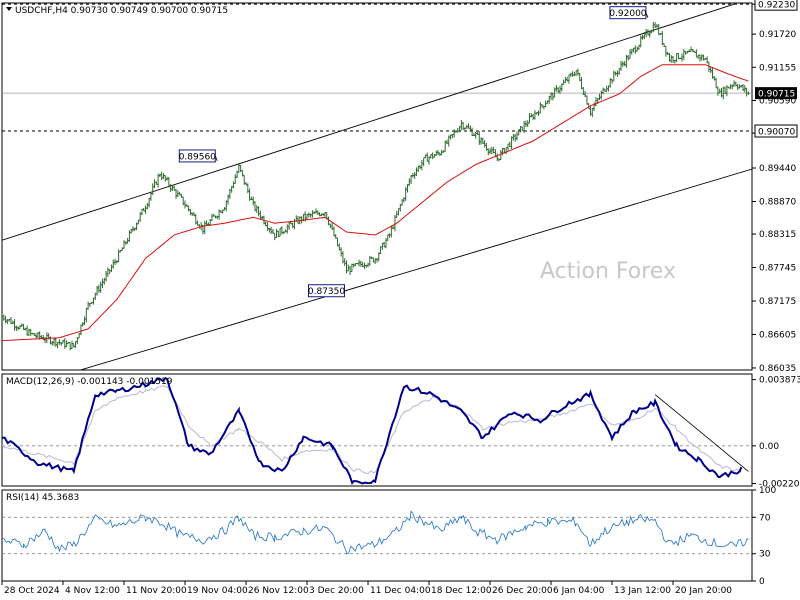  I want to click on y-tick-label: 0.88870, so click(777, 202).